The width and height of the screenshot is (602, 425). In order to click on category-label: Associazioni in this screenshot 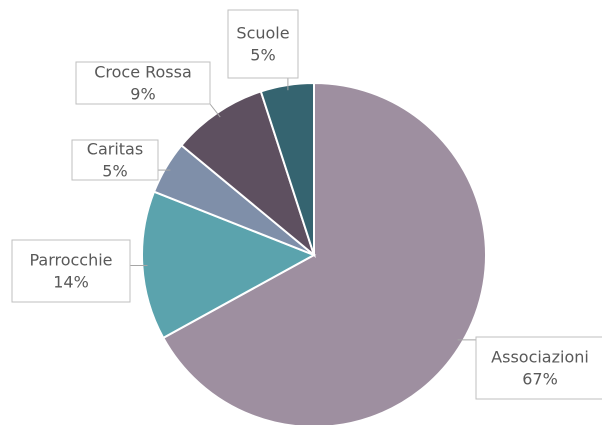, I will do `click(540, 357)`.